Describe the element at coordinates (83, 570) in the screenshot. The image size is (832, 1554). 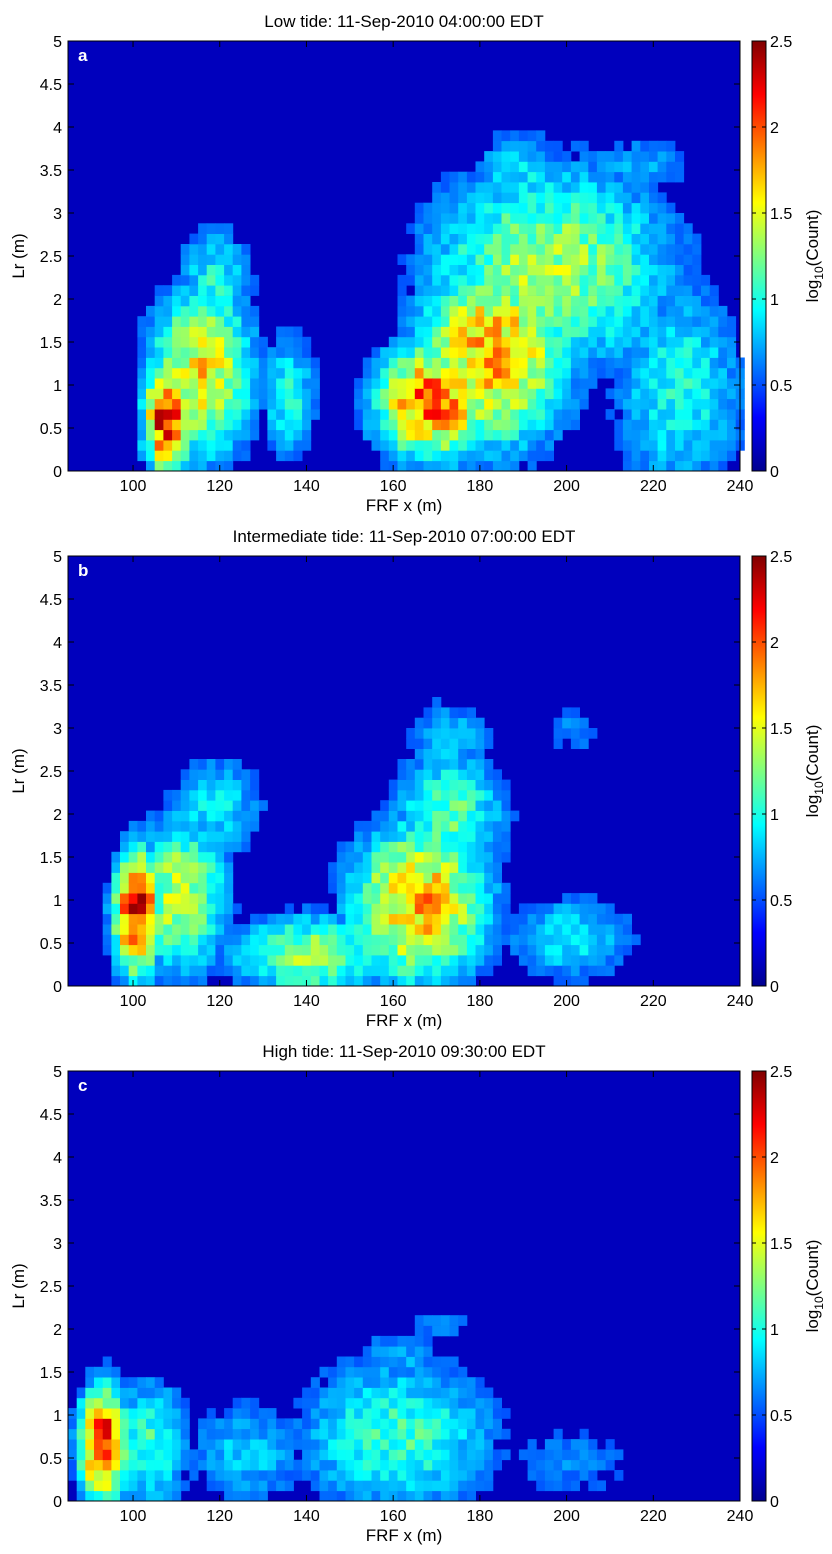
I see `panel-label: b` at that location.